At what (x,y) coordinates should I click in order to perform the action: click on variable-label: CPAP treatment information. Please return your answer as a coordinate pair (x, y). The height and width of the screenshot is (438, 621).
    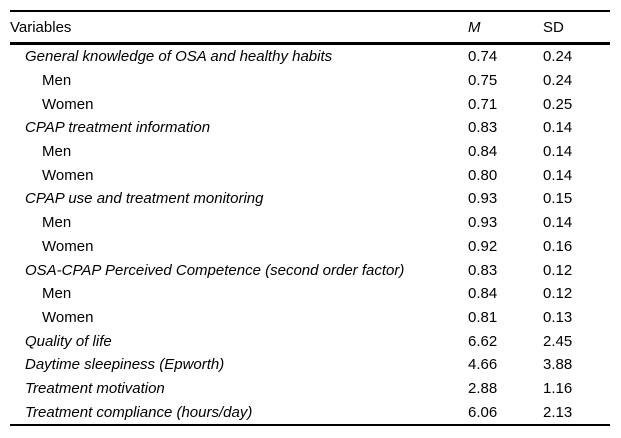
    Looking at the image, I should click on (118, 128).